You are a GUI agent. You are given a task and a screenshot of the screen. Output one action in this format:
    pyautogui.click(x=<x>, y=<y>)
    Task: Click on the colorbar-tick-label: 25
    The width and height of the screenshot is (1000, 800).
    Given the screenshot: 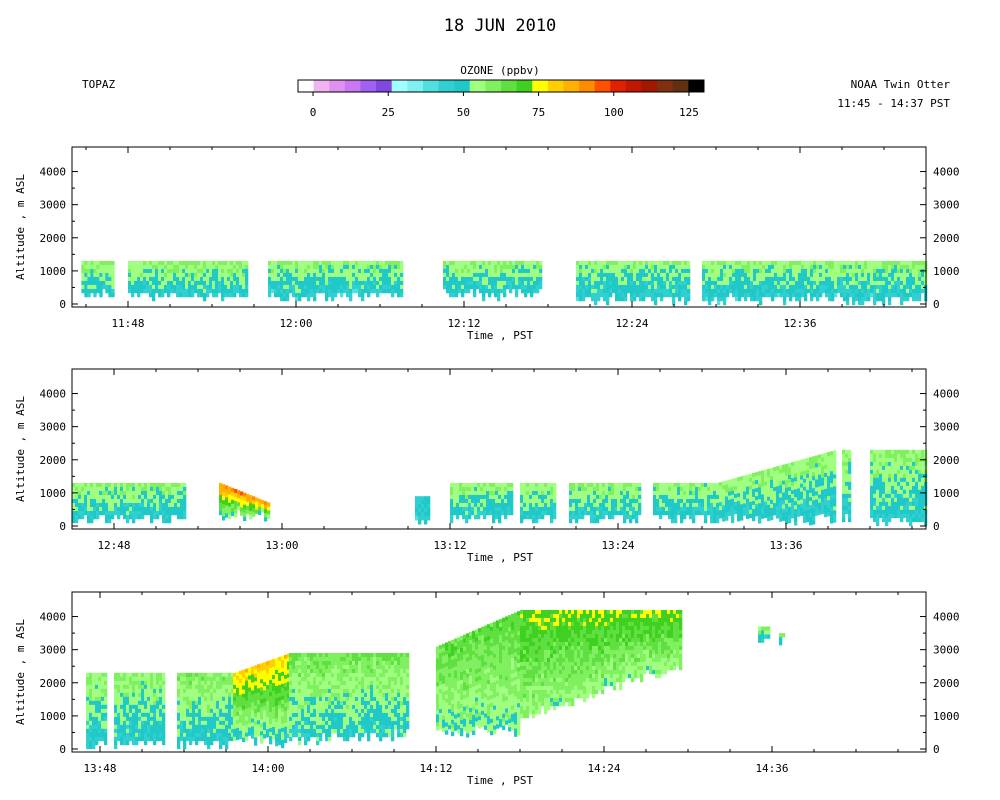 What is the action you would take?
    pyautogui.click(x=388, y=112)
    